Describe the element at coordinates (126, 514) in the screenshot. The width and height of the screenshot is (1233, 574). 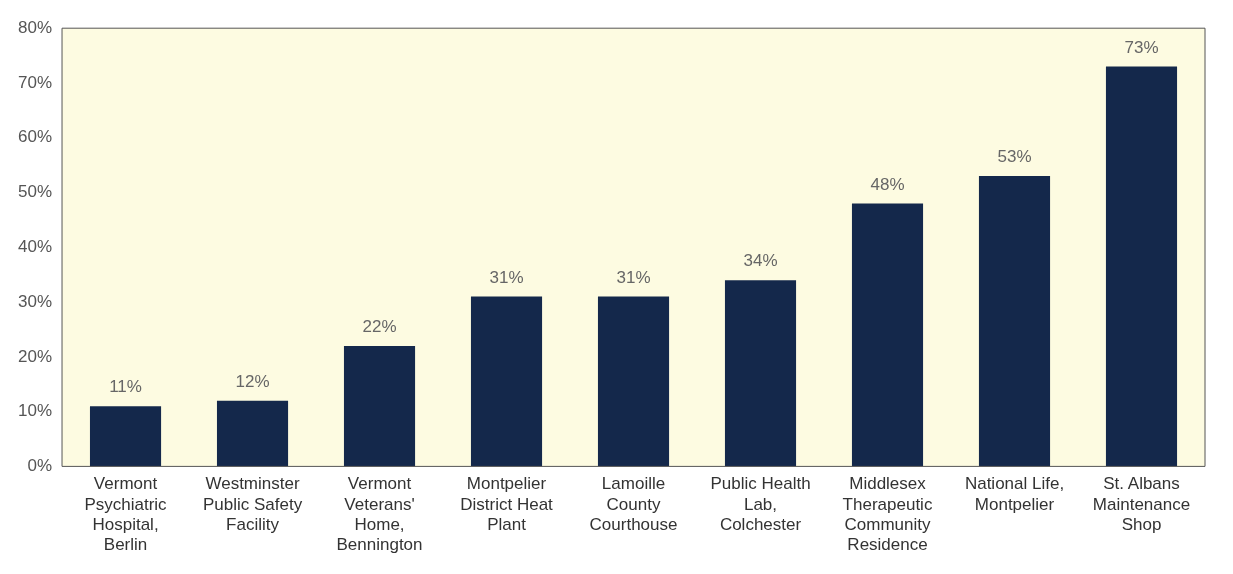
I see `x-tick-label: Vermont Psychiatric Hospital, Berlin` at that location.